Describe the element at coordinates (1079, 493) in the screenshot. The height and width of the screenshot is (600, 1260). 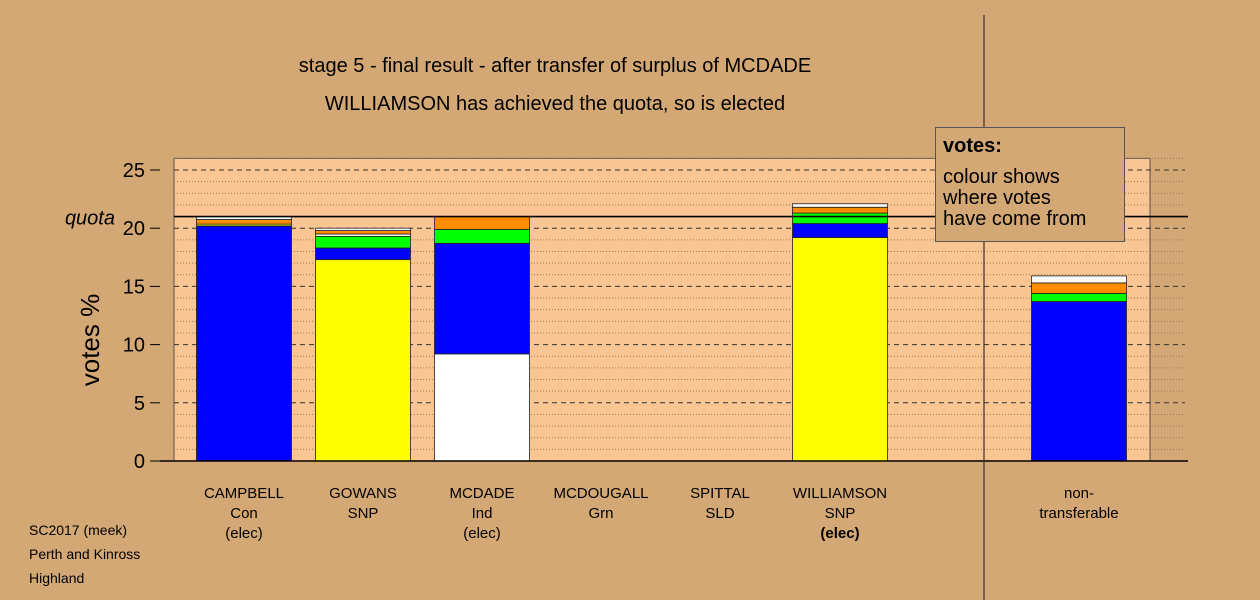
I see `category-label: non-` at that location.